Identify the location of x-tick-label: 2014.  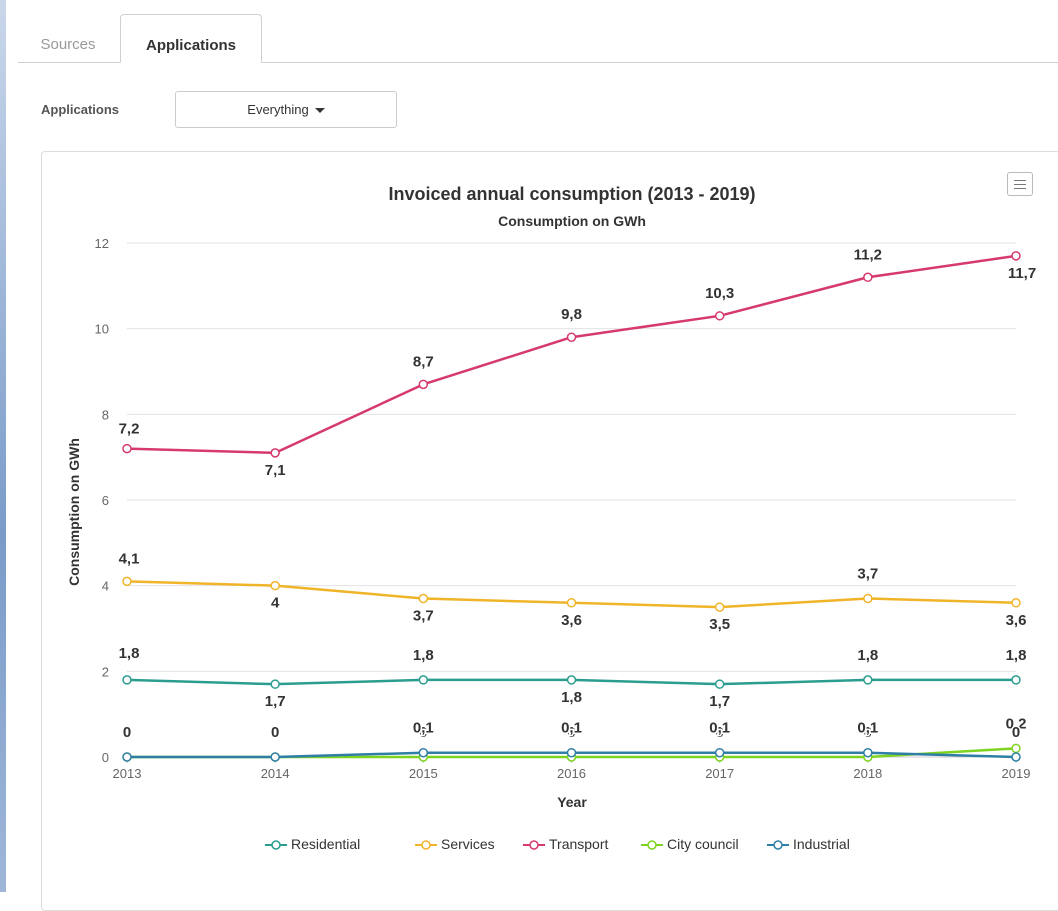
(275, 773).